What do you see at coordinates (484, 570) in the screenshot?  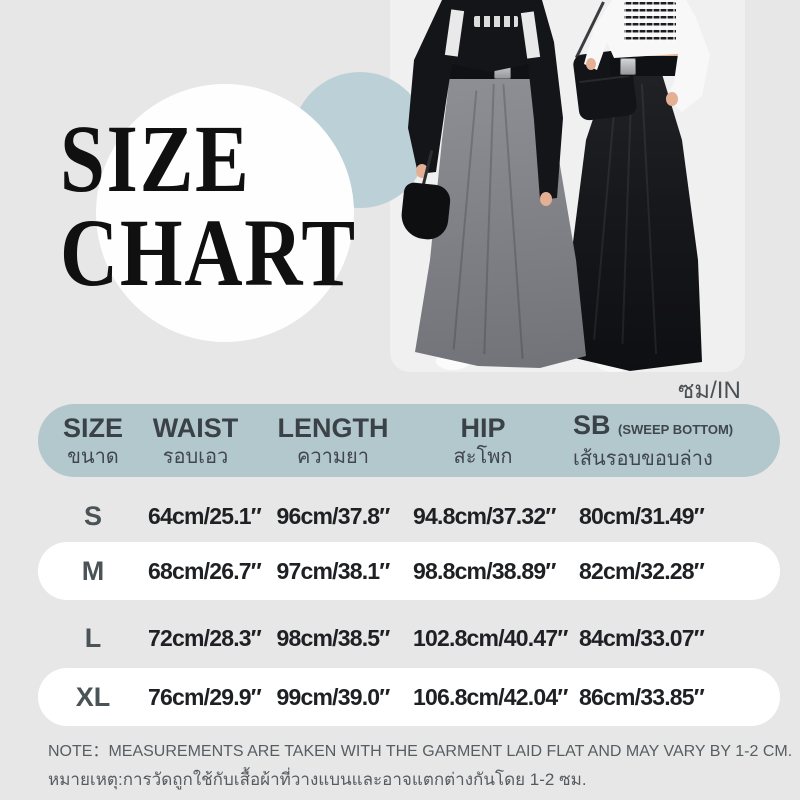 I see `hip-value: 98.8cm/38.89″` at bounding box center [484, 570].